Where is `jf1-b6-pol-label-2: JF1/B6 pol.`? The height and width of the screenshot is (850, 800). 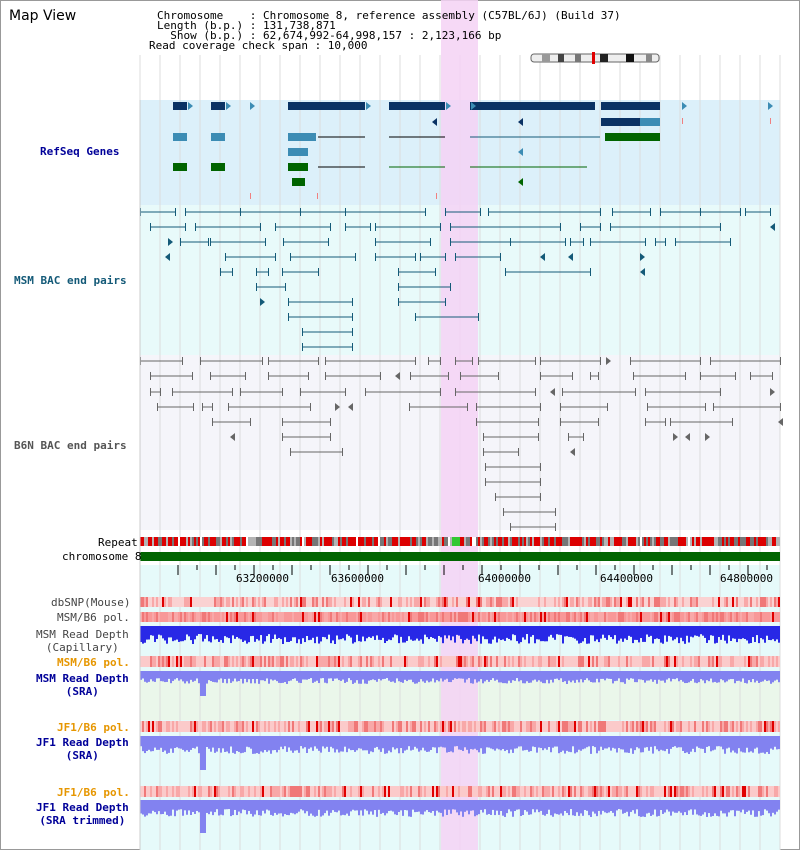
jf1-b6-pol-label-2: JF1/B6 pol. is located at coordinates (93, 792).